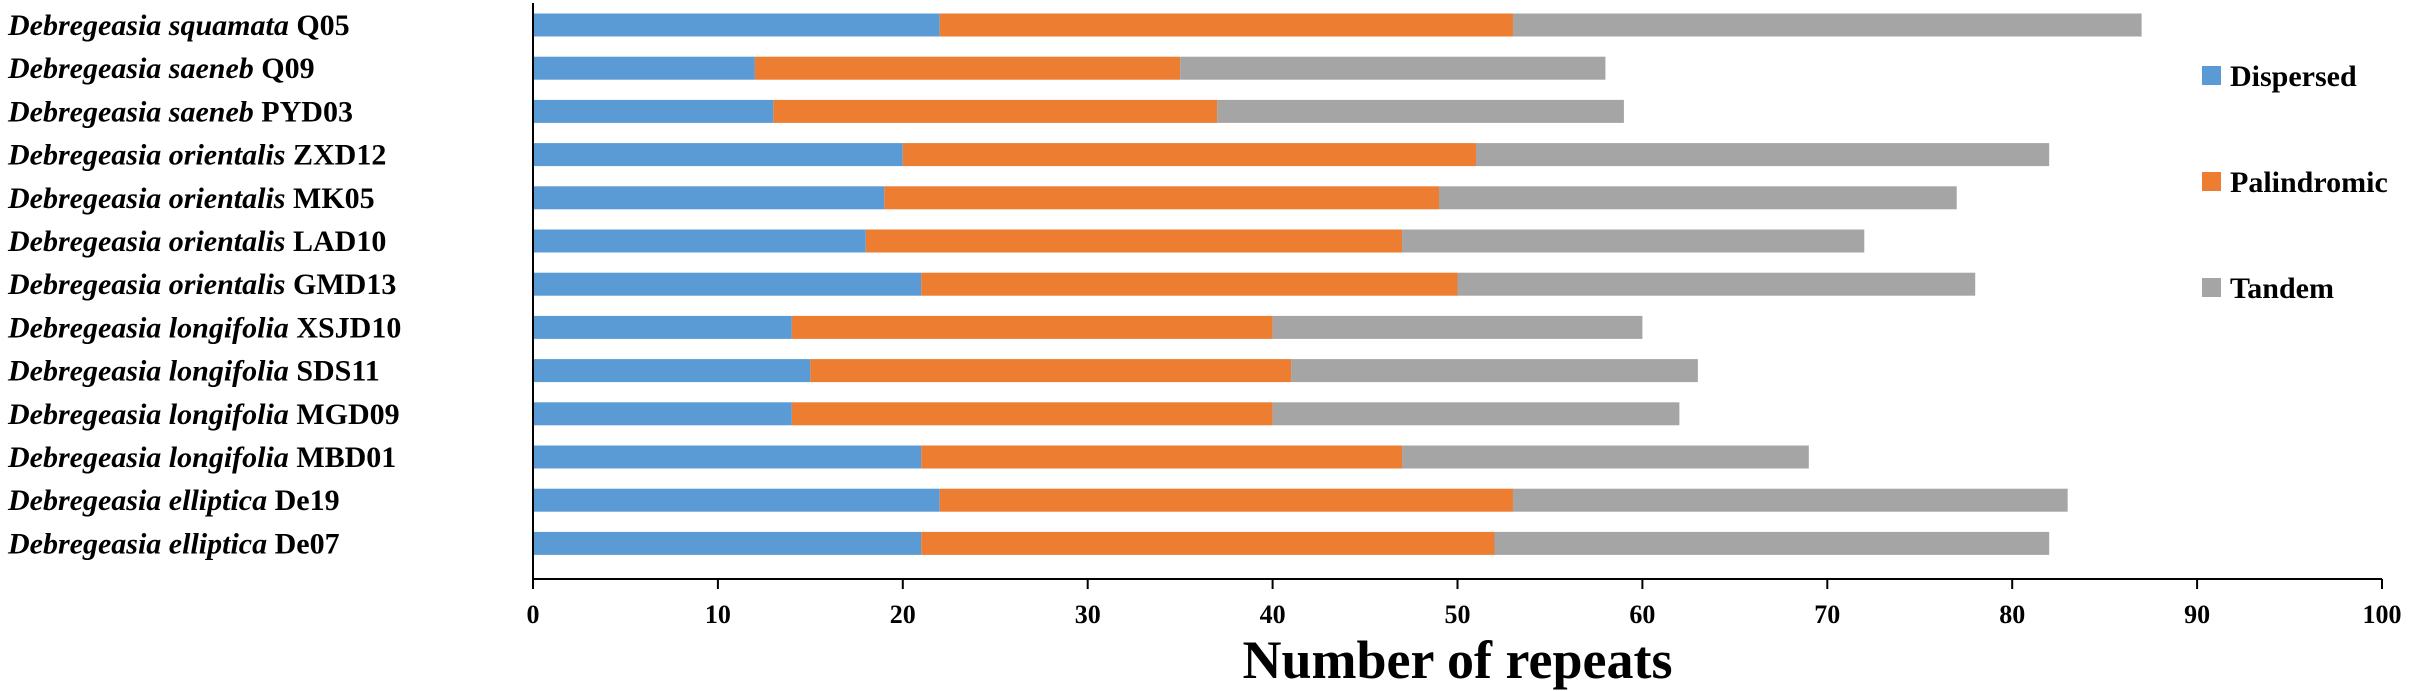 The height and width of the screenshot is (691, 2430). I want to click on category-label: Debregeasia longifolia MGD09, so click(203, 414).